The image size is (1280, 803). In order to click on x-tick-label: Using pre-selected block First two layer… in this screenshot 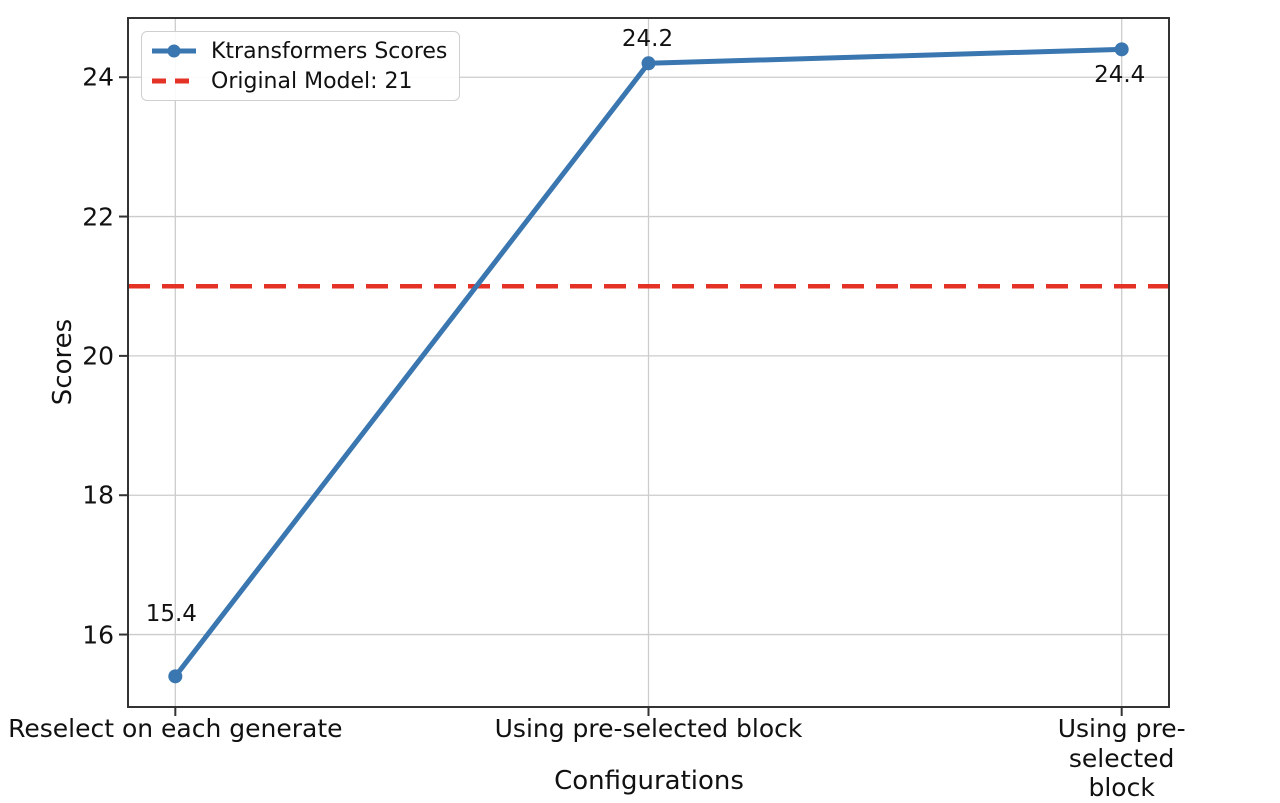, I will do `click(1121, 758)`.